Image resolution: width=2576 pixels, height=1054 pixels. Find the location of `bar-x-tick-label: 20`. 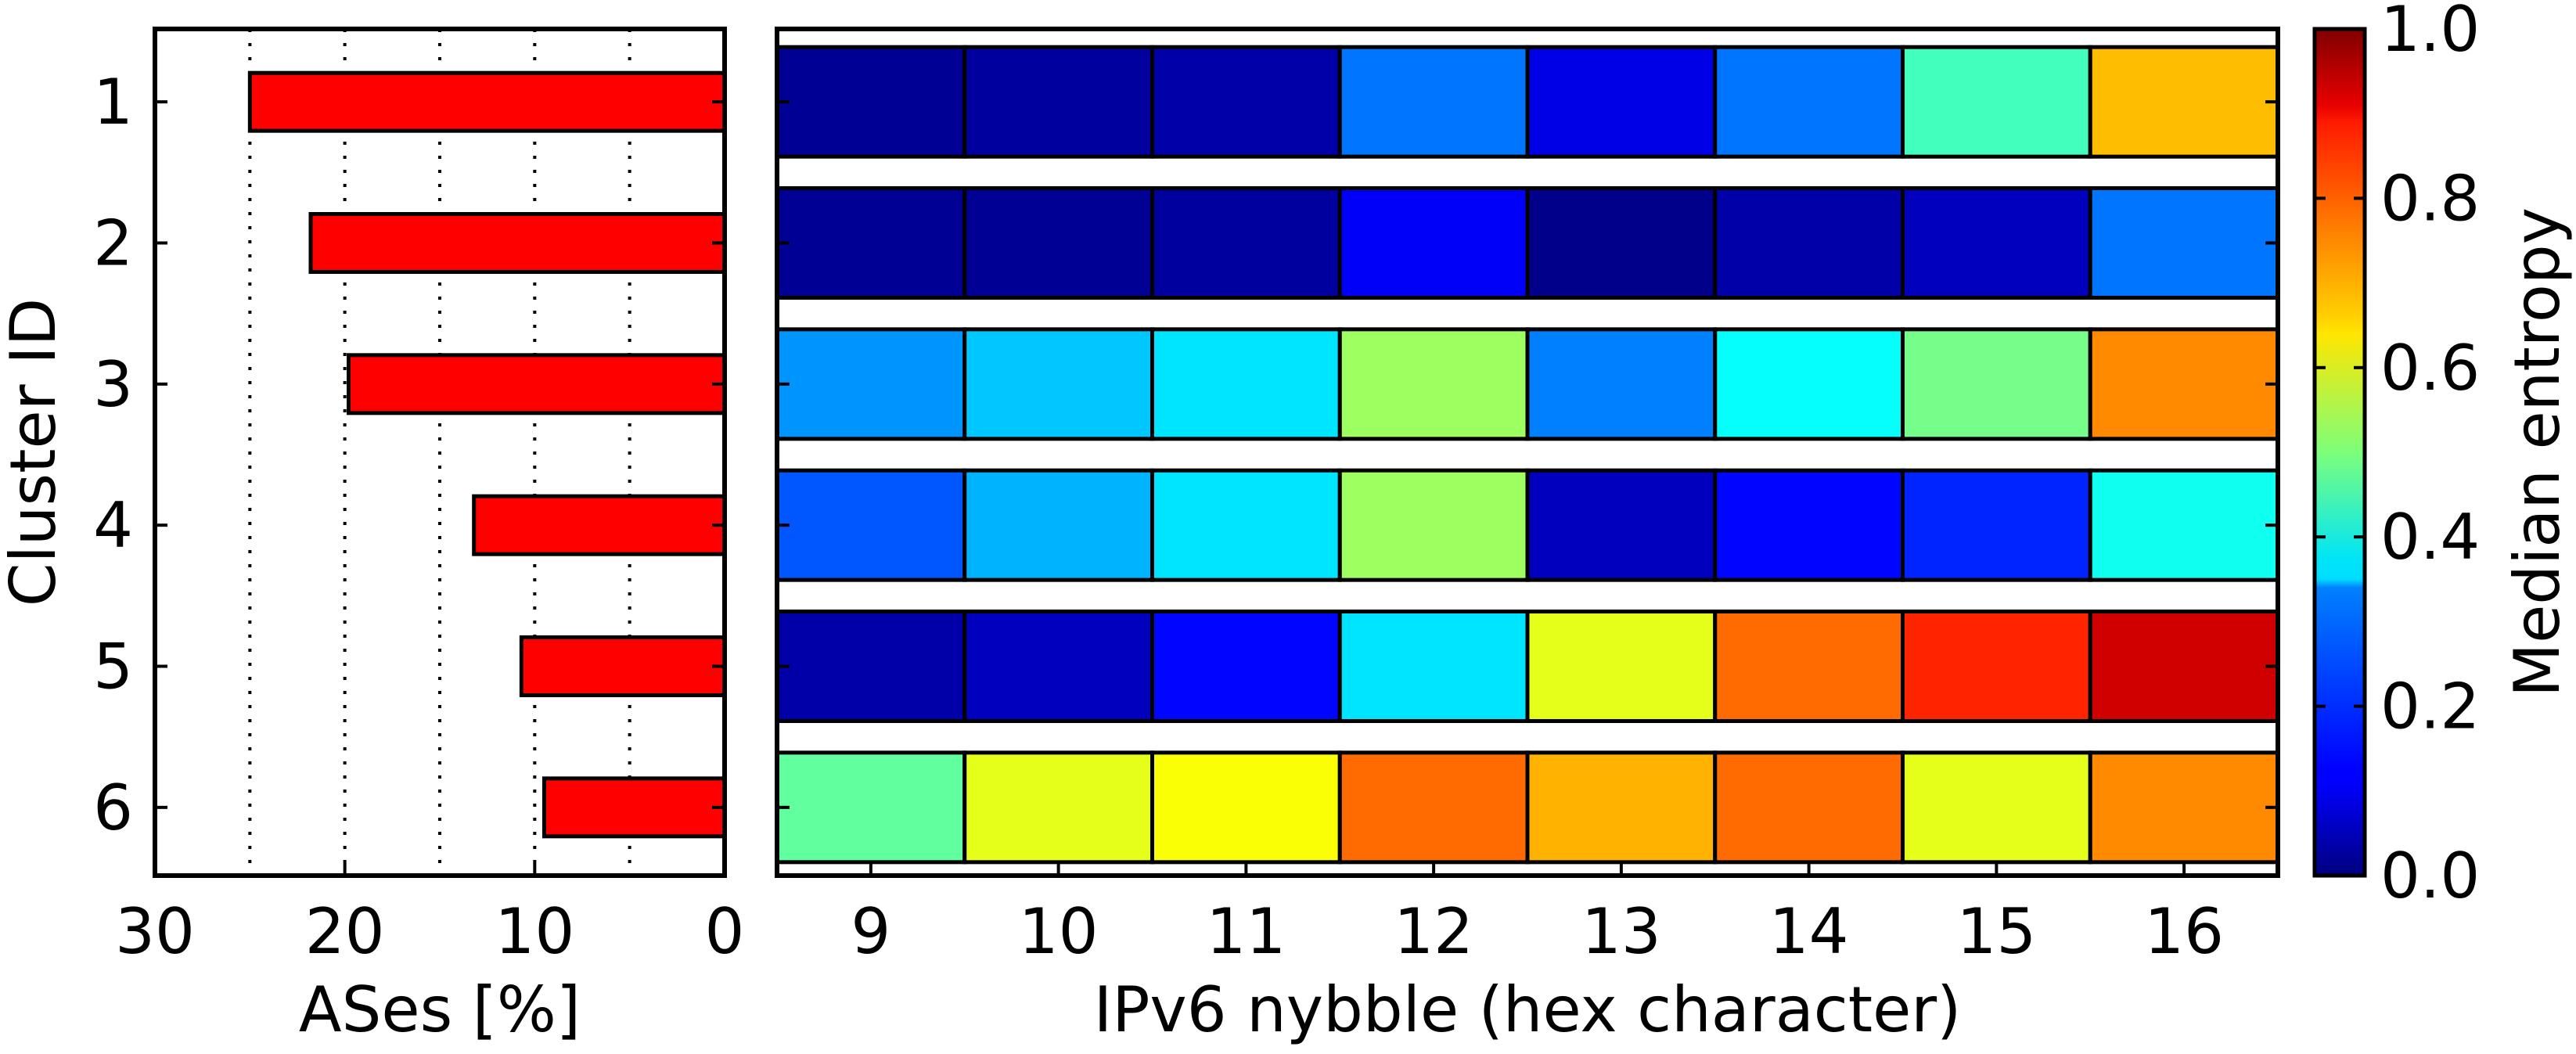

bar-x-tick-label: 20 is located at coordinates (345, 931).